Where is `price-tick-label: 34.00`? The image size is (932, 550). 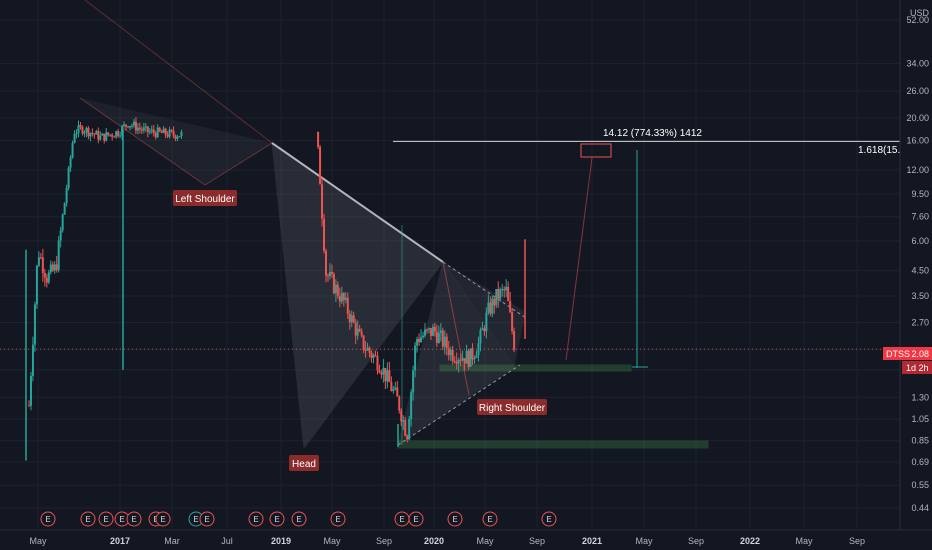 price-tick-label: 34.00 is located at coordinates (917, 64).